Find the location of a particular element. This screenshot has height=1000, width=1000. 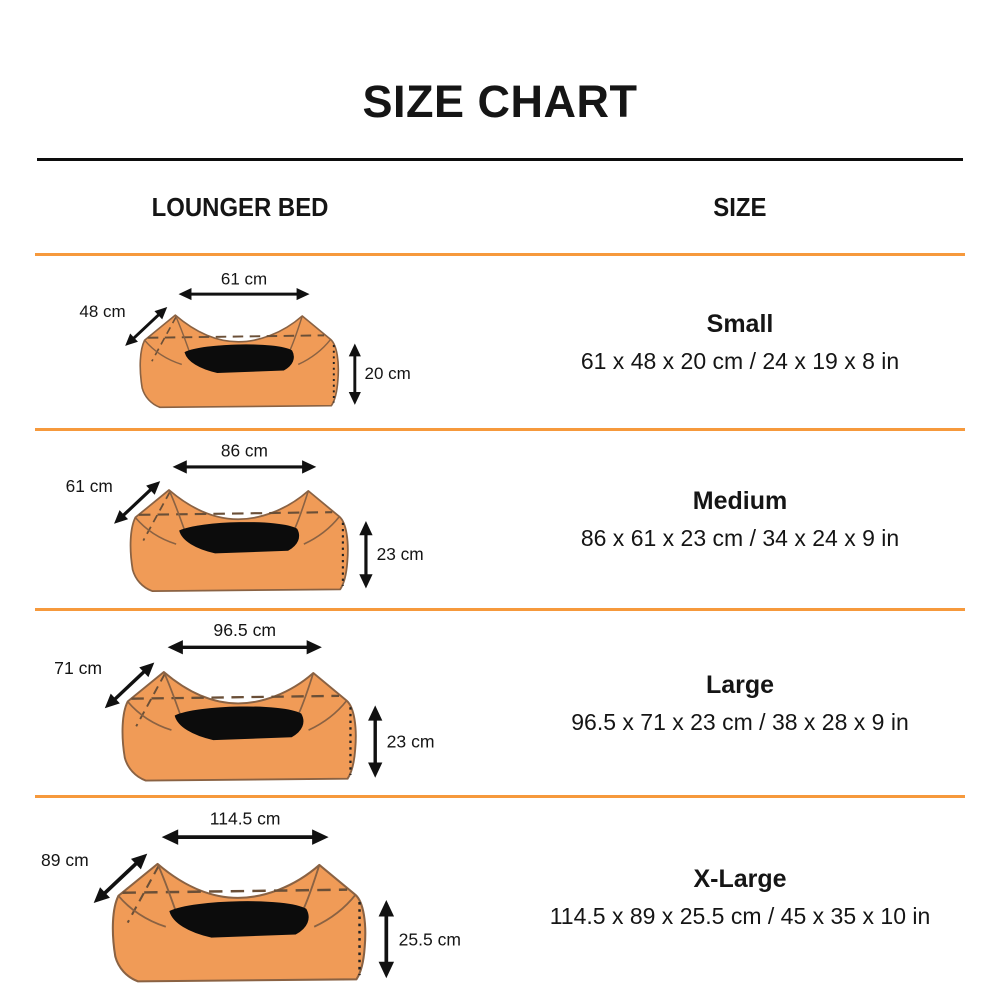

size-name: Large is located at coordinates (740, 684).